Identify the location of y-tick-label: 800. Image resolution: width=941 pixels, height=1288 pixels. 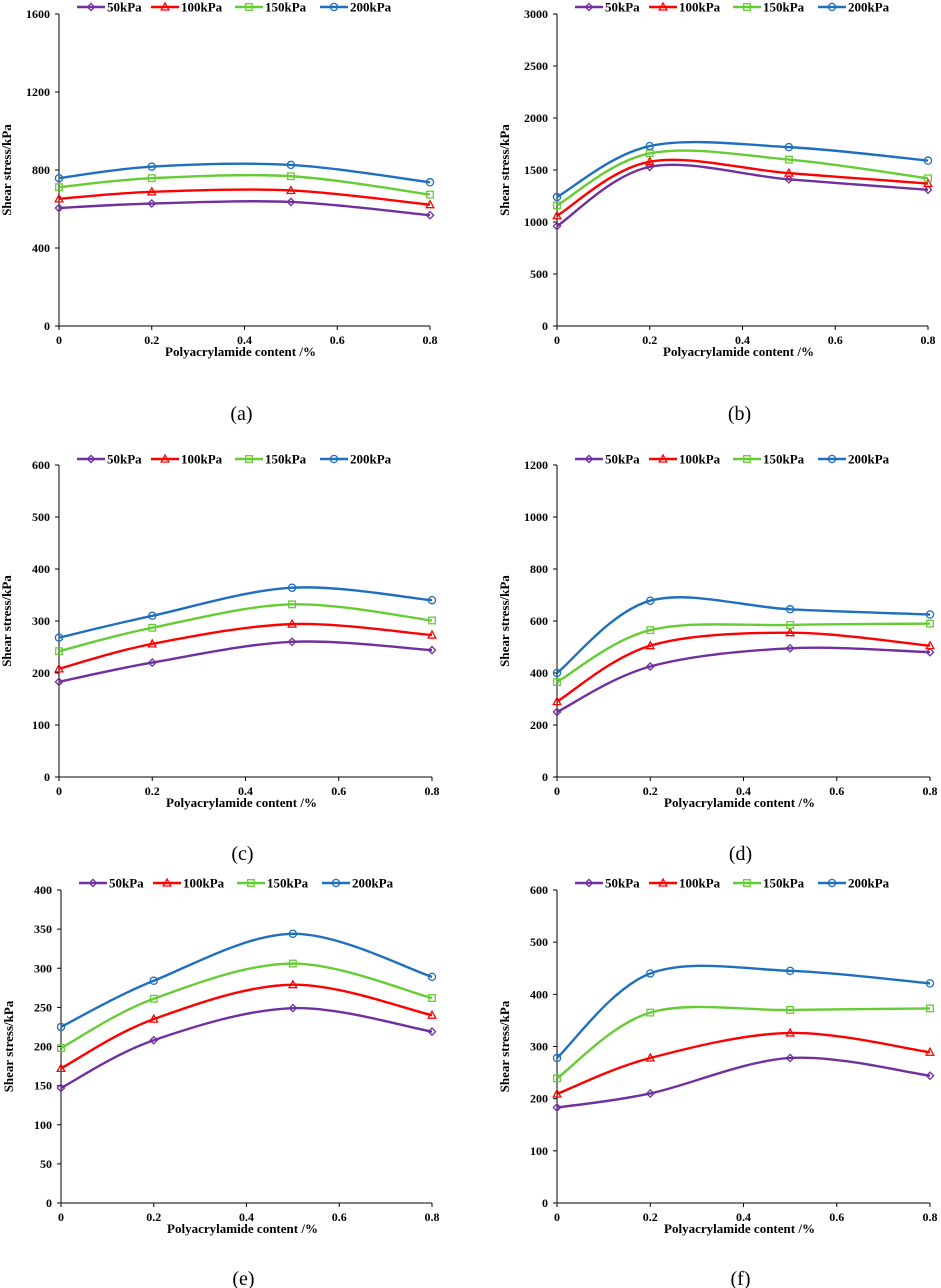
(41, 170).